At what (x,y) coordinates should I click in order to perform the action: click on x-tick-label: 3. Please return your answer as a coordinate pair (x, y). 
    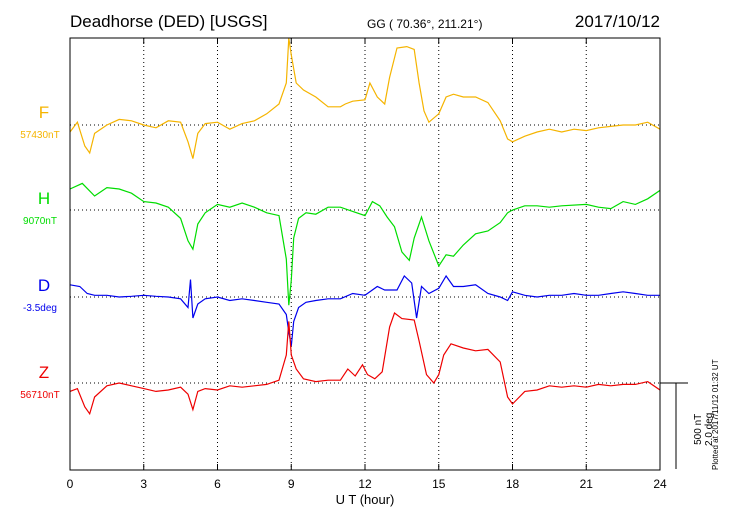
    Looking at the image, I should click on (143, 484).